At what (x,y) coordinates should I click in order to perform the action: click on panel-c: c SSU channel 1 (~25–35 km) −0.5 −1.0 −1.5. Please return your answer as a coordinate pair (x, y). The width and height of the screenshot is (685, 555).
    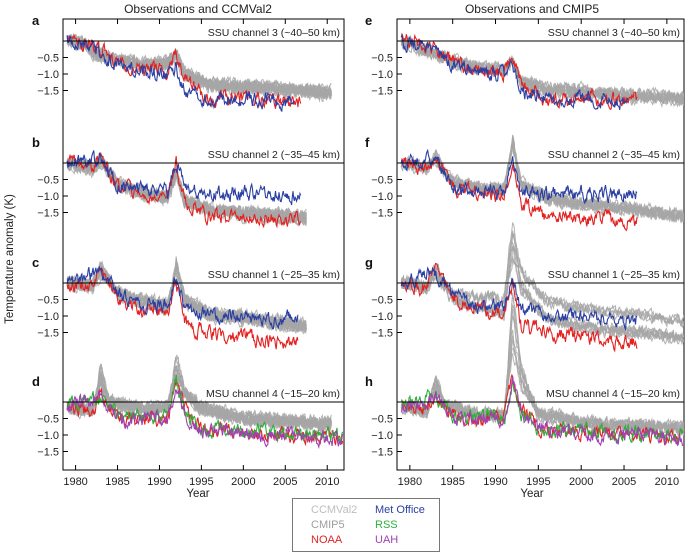
    Looking at the image, I should click on (188, 302).